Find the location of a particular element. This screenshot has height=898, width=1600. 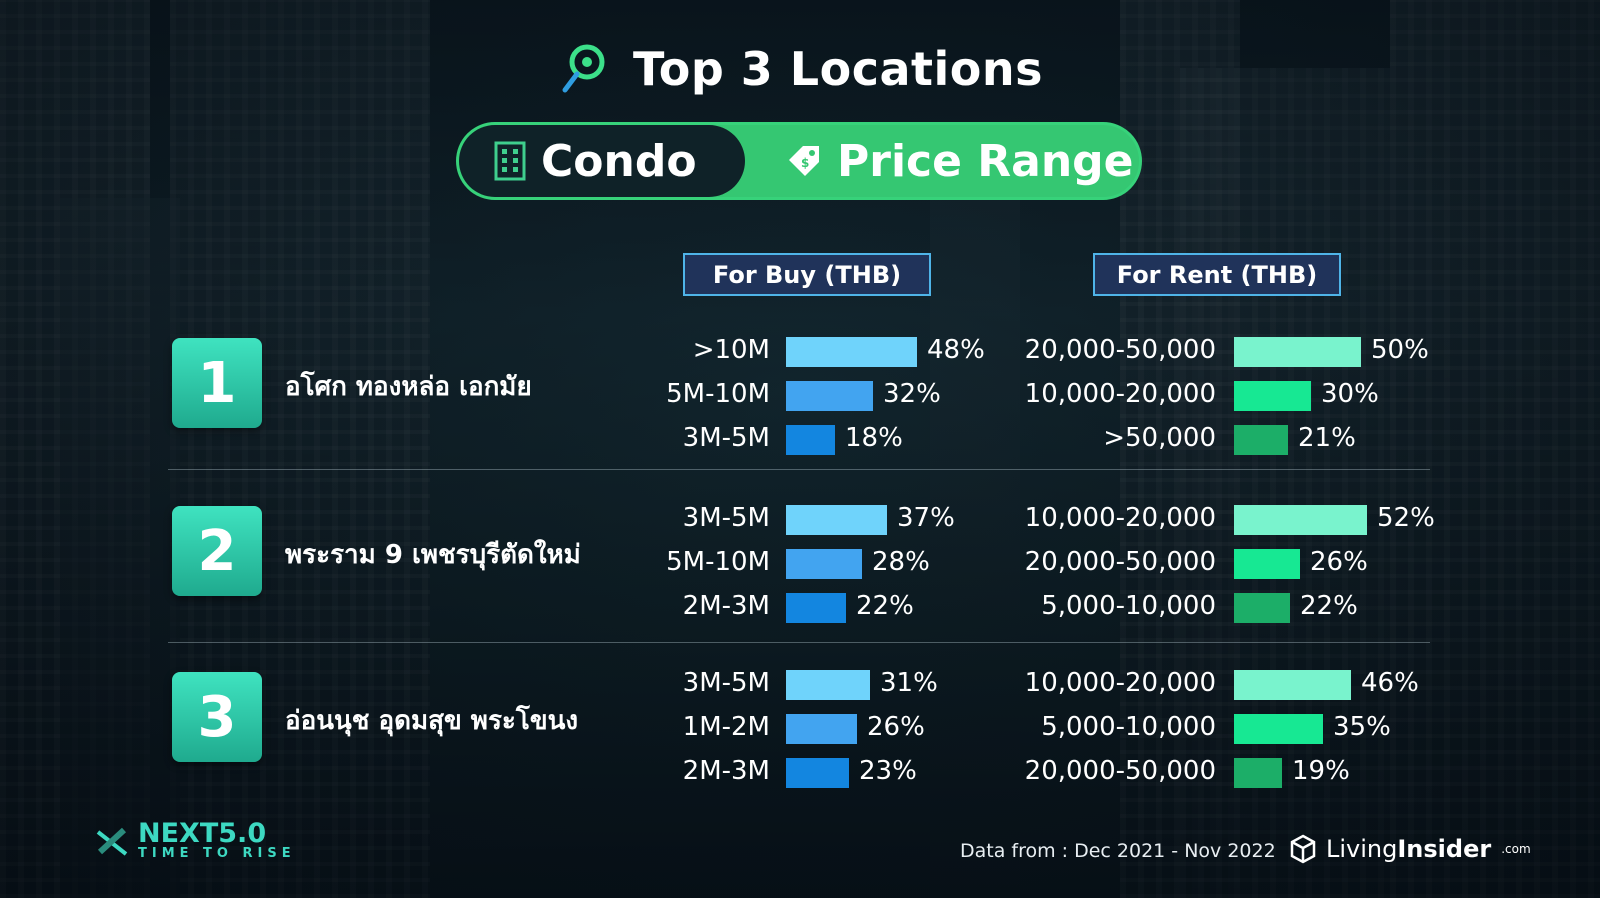

rank-badge: 3 is located at coordinates (217, 717).